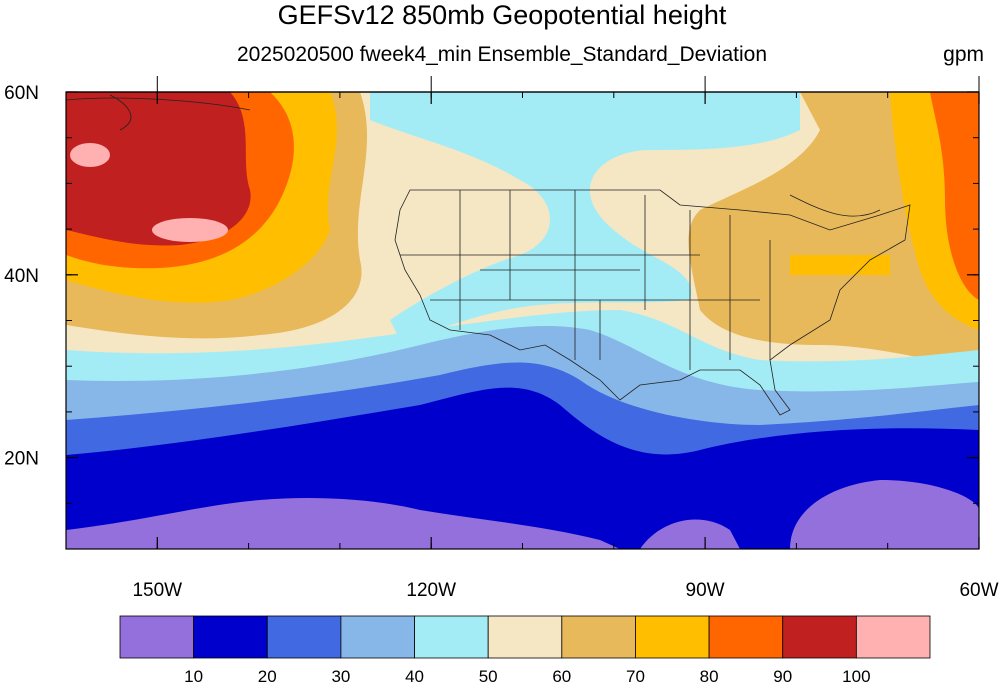 This screenshot has width=1004, height=683. I want to click on colorbar-label: 70, so click(635, 675).